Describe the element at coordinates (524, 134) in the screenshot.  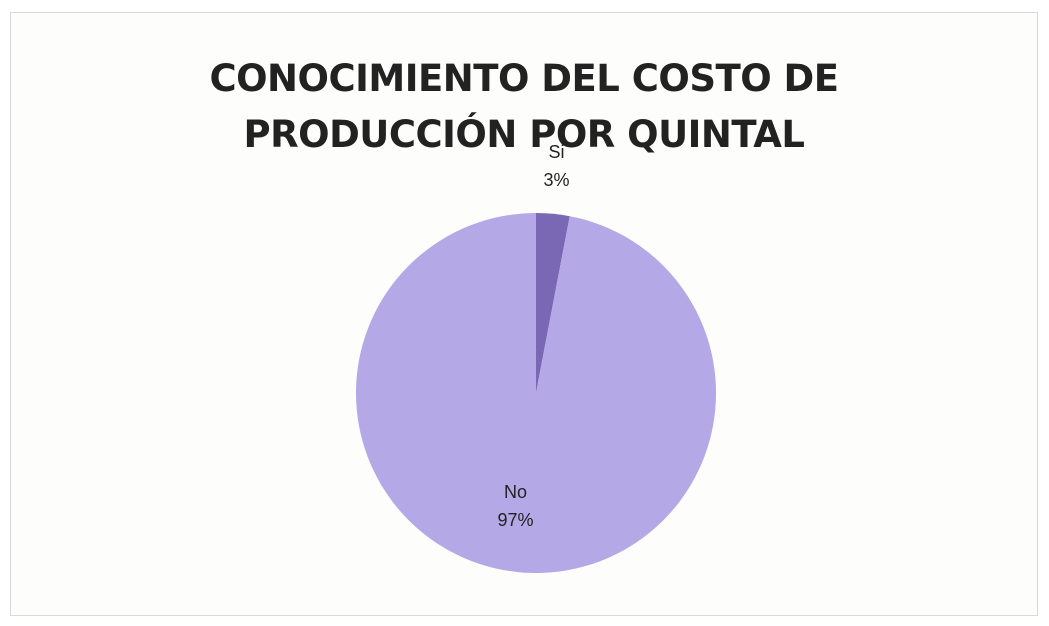
I see `chart-title-line-2: PRODUCCIÓN POR QUINTAL` at that location.